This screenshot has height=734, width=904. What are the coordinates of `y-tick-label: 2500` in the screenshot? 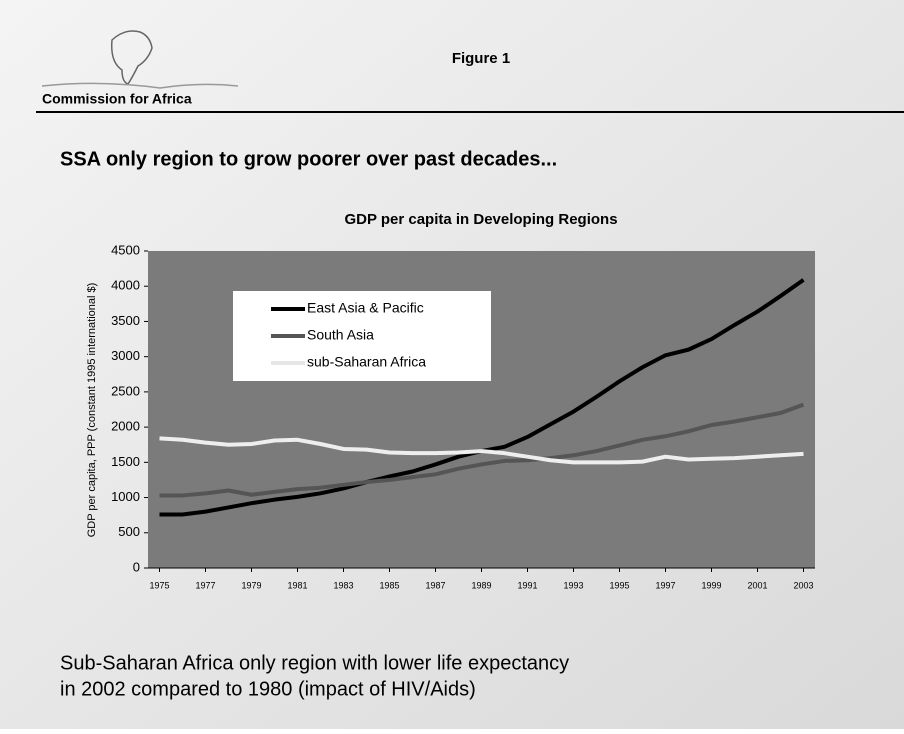 It's located at (125, 390).